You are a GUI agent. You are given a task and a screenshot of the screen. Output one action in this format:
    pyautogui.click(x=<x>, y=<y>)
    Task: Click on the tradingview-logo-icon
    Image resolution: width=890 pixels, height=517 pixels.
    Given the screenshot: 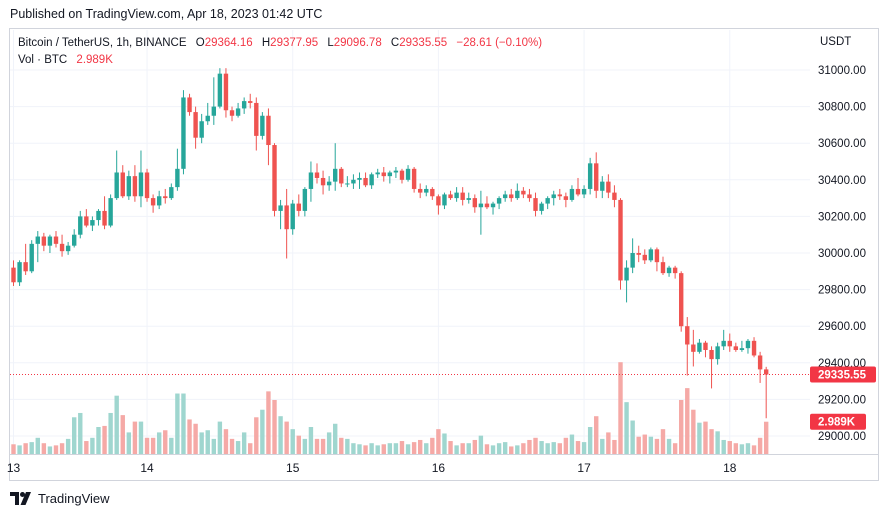 What is the action you would take?
    pyautogui.click(x=20, y=498)
    